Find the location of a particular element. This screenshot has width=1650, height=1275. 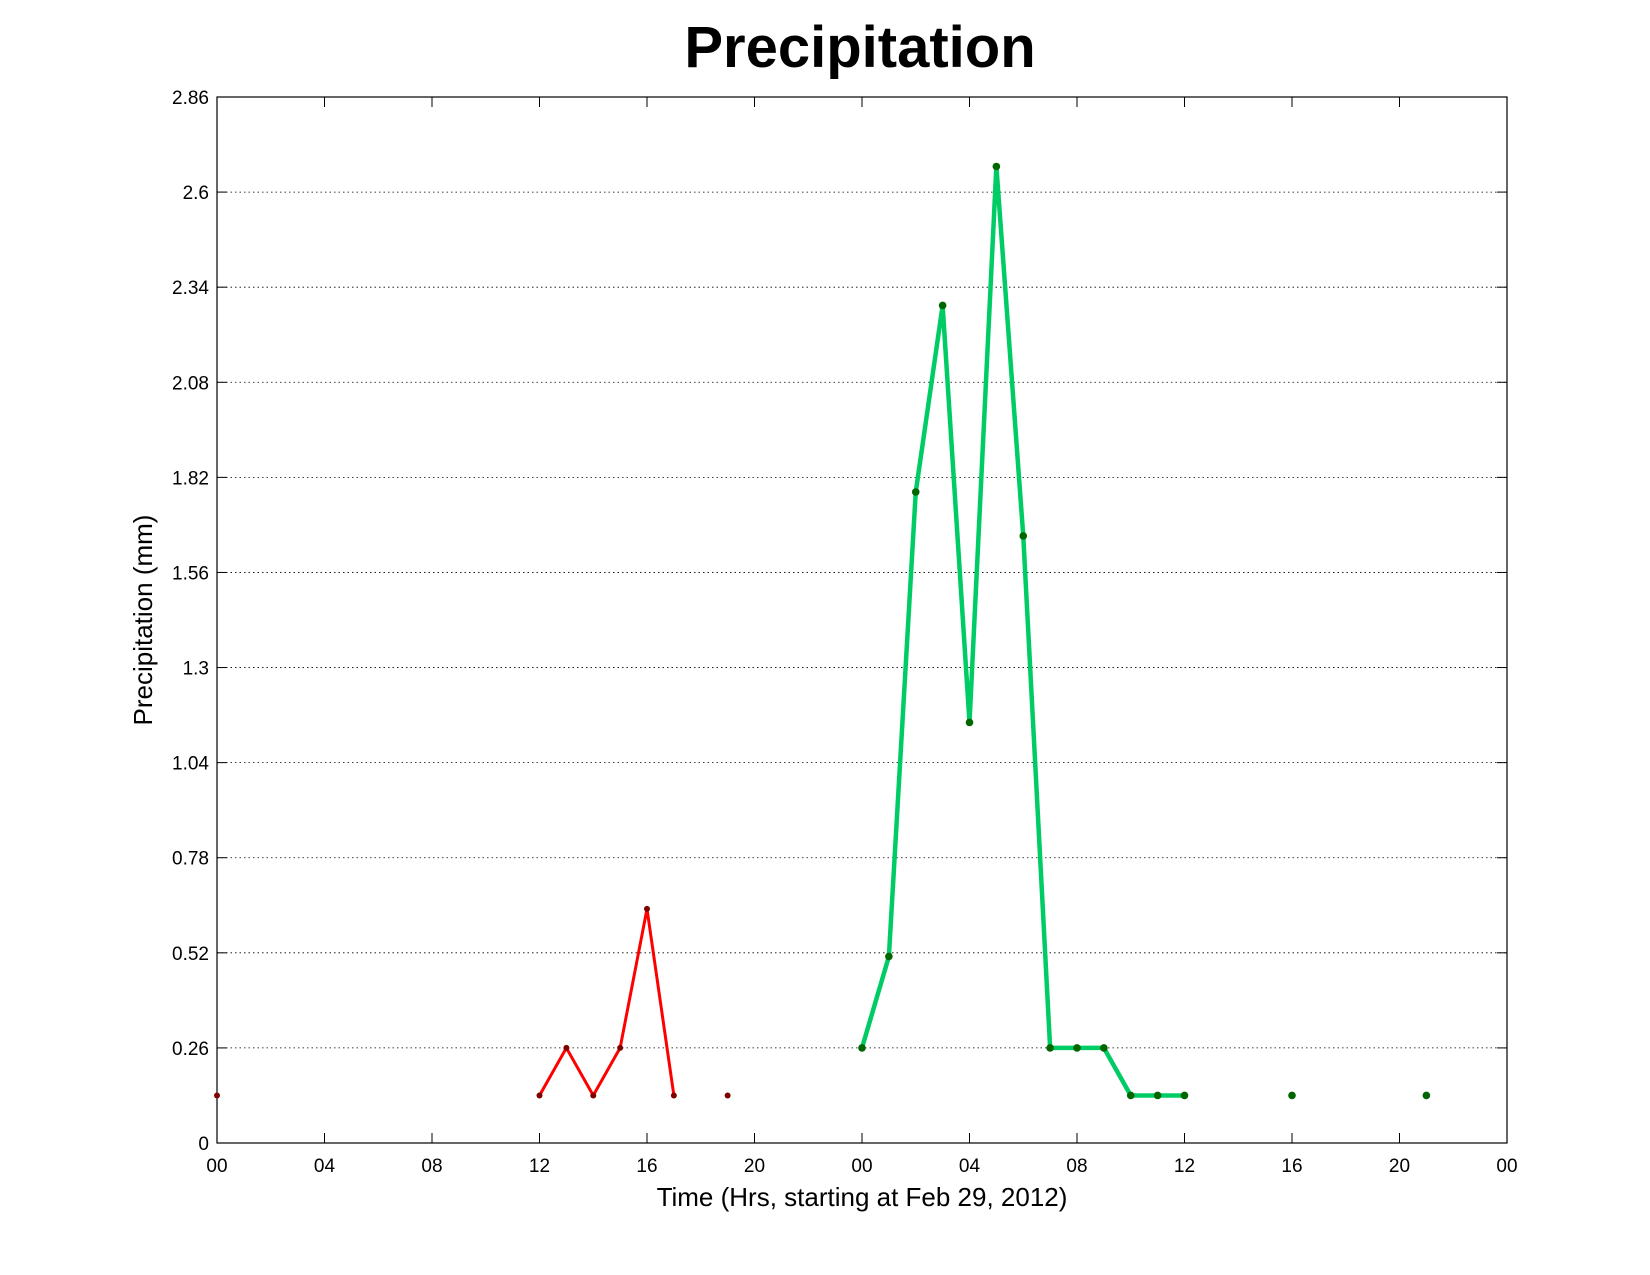

series-2-line is located at coordinates (1022, 632).